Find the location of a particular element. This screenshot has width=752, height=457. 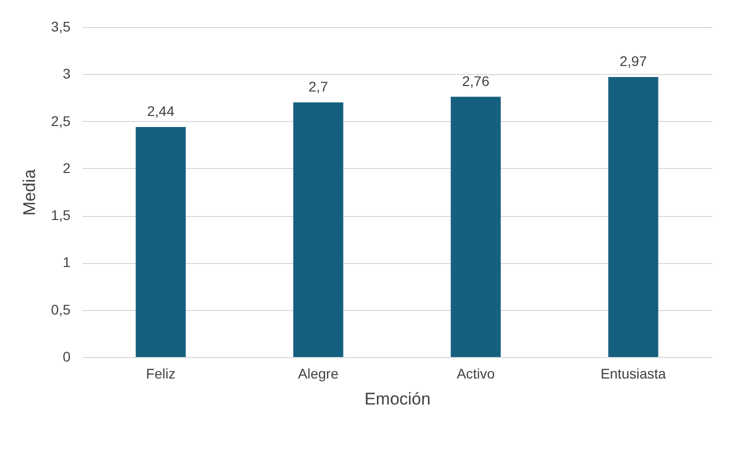

x-tick-label: Entusiasta is located at coordinates (633, 374).